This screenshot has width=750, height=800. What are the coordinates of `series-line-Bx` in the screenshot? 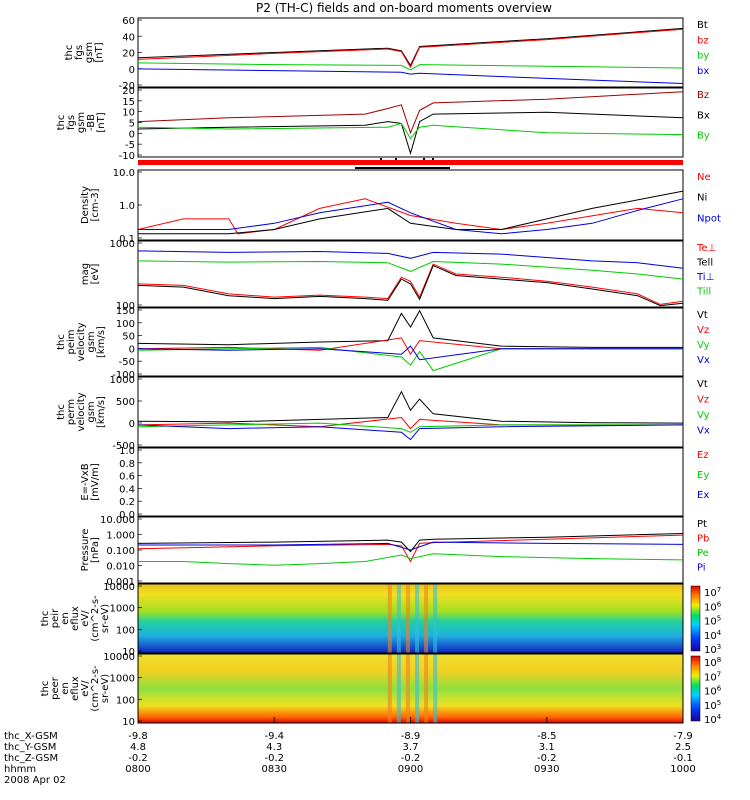 It's located at (410, 133).